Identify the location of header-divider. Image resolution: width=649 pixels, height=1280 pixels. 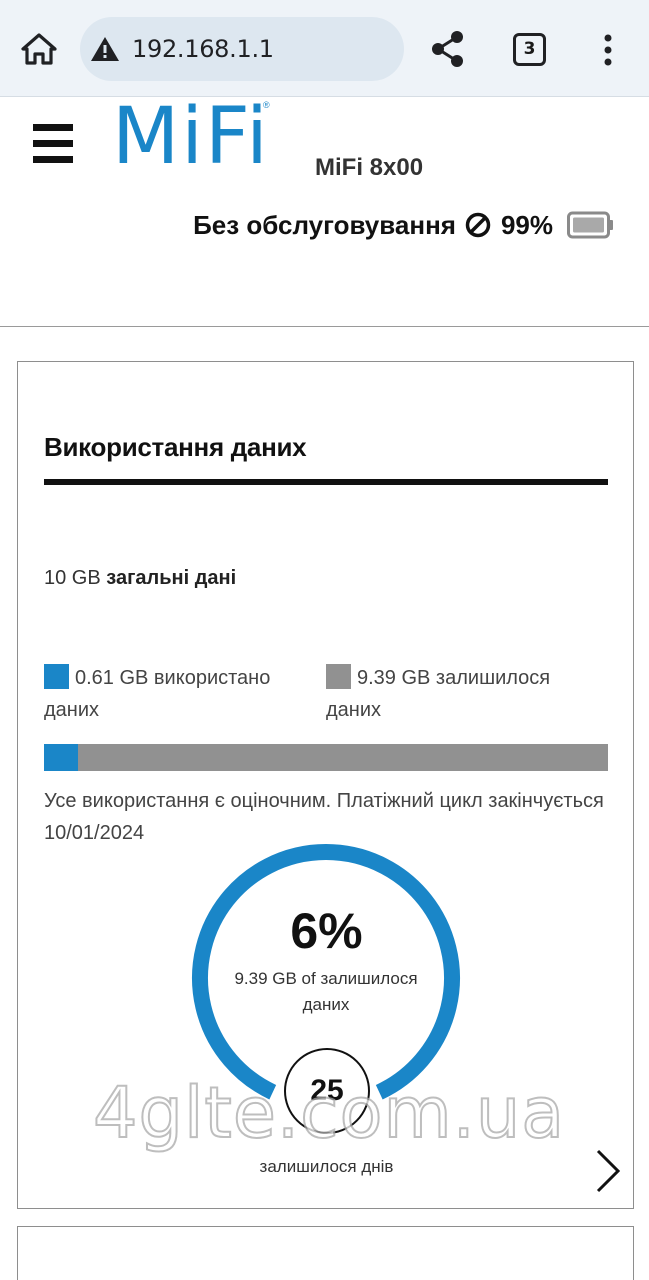
(324, 326).